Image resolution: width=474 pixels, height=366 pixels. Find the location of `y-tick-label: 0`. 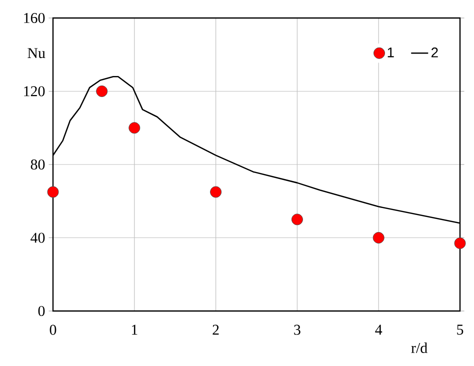

y-tick-label: 0 is located at coordinates (41, 311).